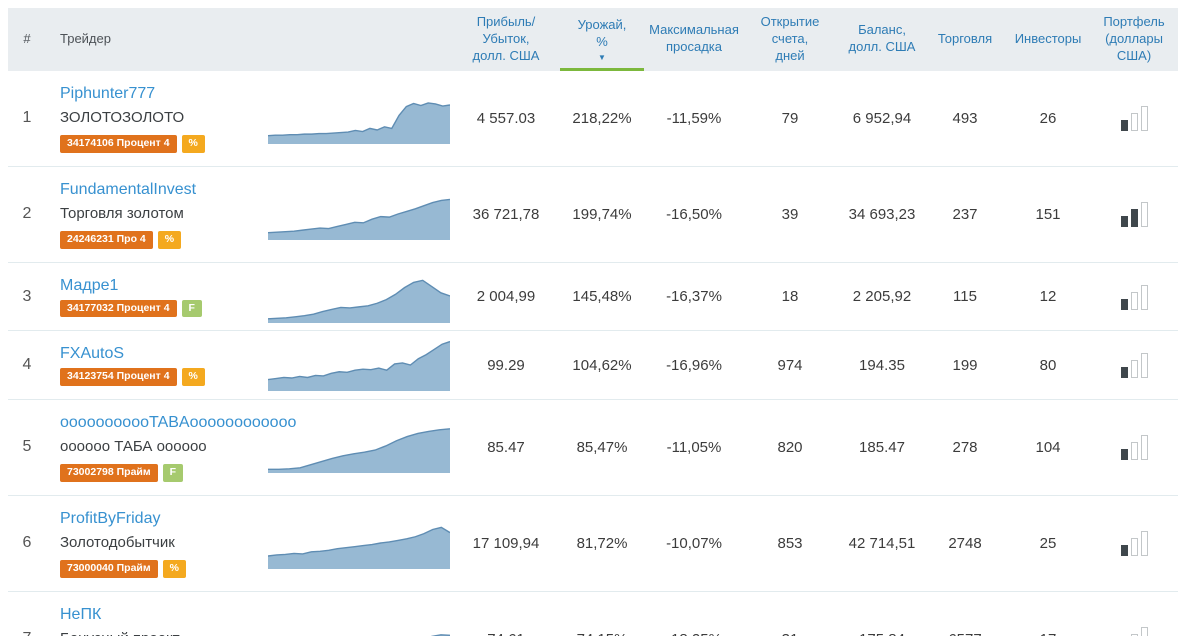 The width and height of the screenshot is (1200, 636). I want to click on trading-value: 115, so click(965, 297).